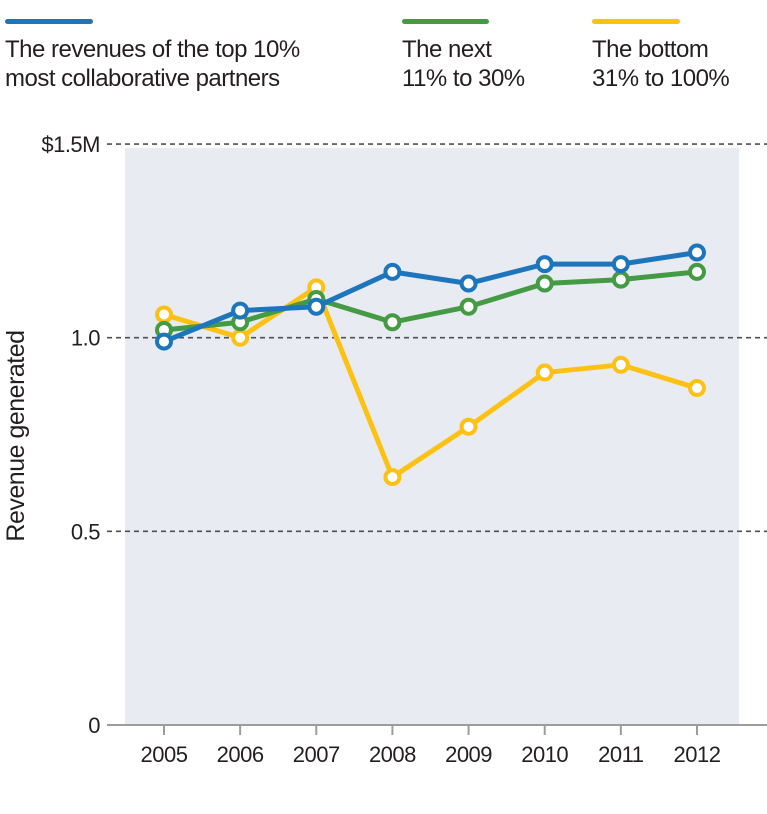 Image resolution: width=767 pixels, height=814 pixels. I want to click on y-tick-label: 0, so click(94, 725).